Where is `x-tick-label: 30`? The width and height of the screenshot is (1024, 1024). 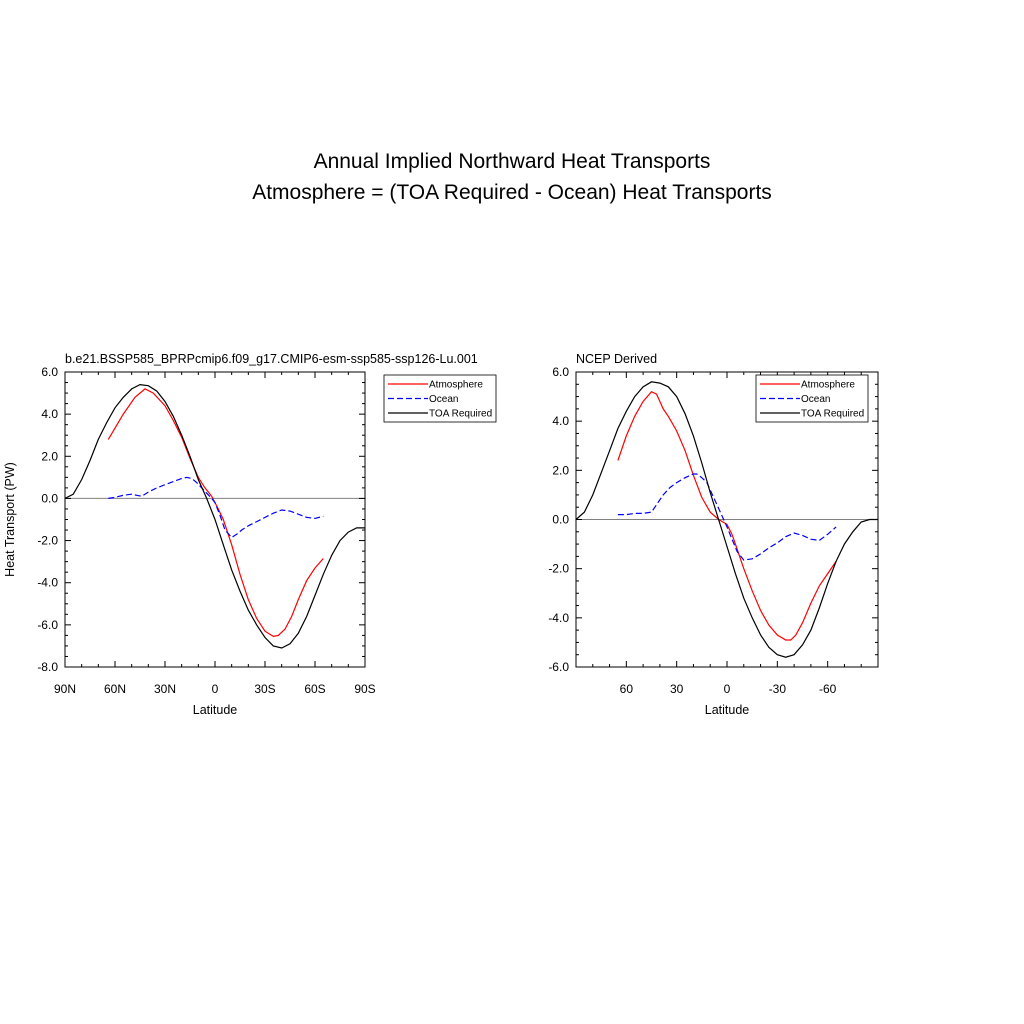
x-tick-label: 30 is located at coordinates (677, 689).